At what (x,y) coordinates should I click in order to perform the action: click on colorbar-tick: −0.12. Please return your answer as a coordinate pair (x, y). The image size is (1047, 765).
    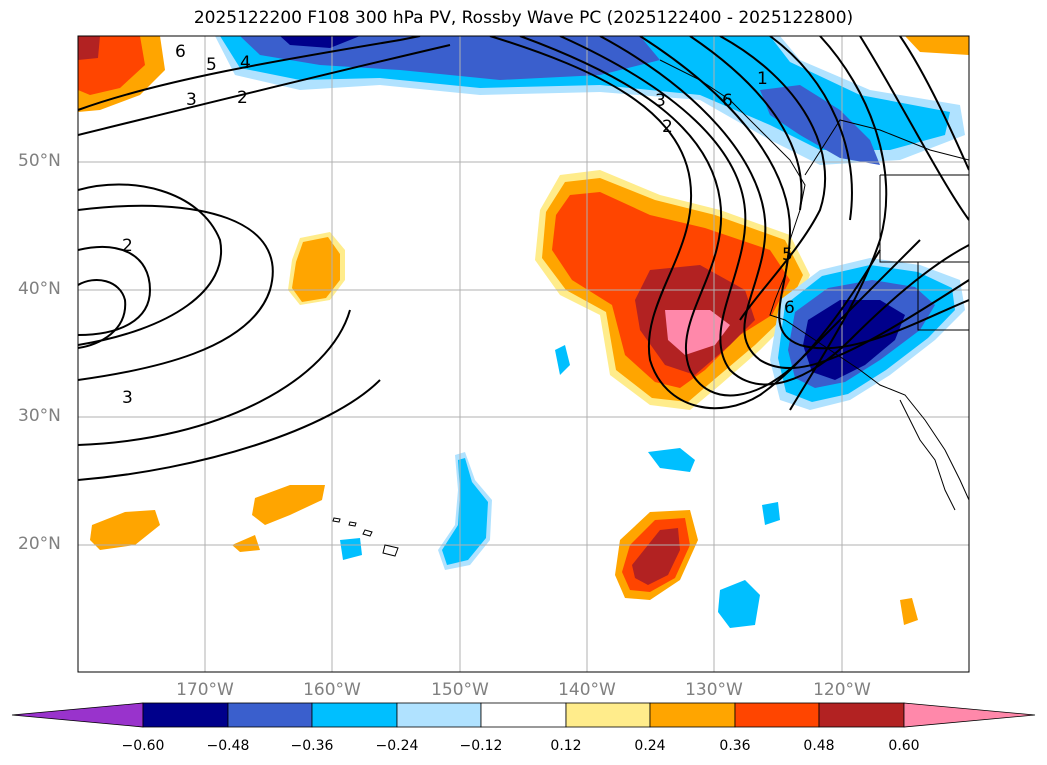
    Looking at the image, I should click on (481, 746).